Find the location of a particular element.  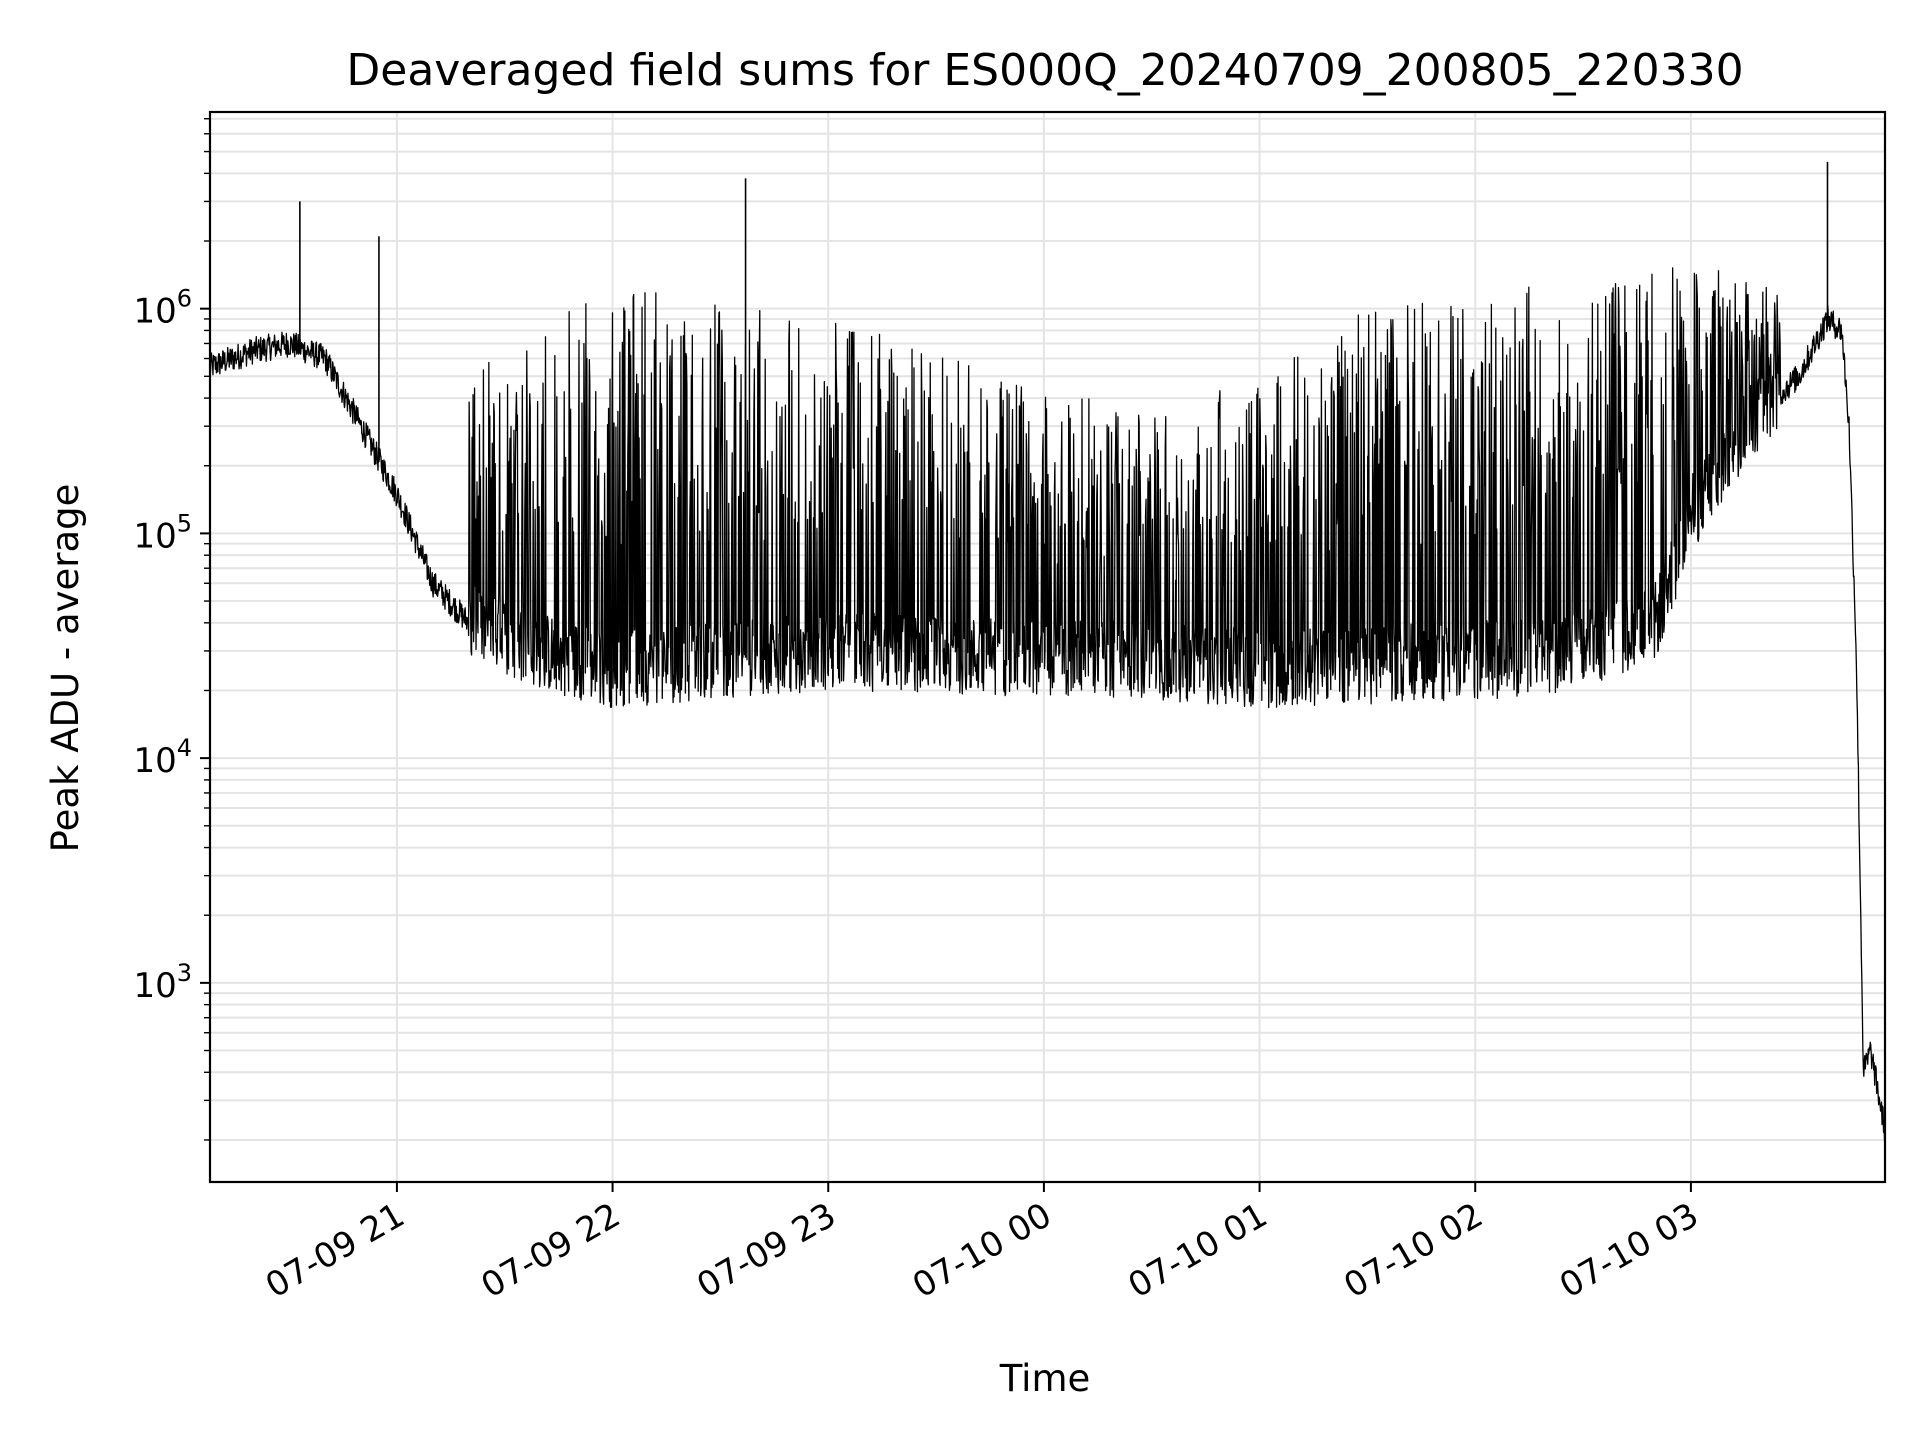

y-tick-label: 10⁵ is located at coordinates (162, 532).